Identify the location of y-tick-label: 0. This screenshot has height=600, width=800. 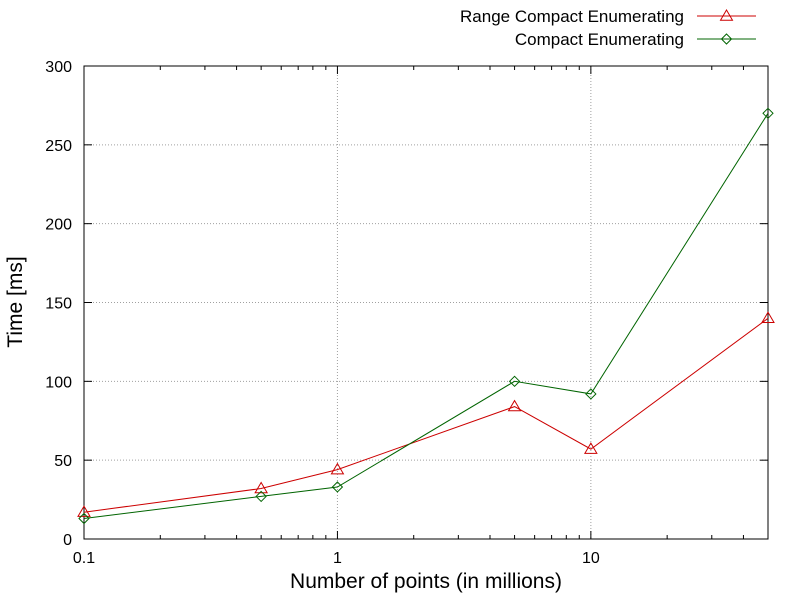
(67, 540).